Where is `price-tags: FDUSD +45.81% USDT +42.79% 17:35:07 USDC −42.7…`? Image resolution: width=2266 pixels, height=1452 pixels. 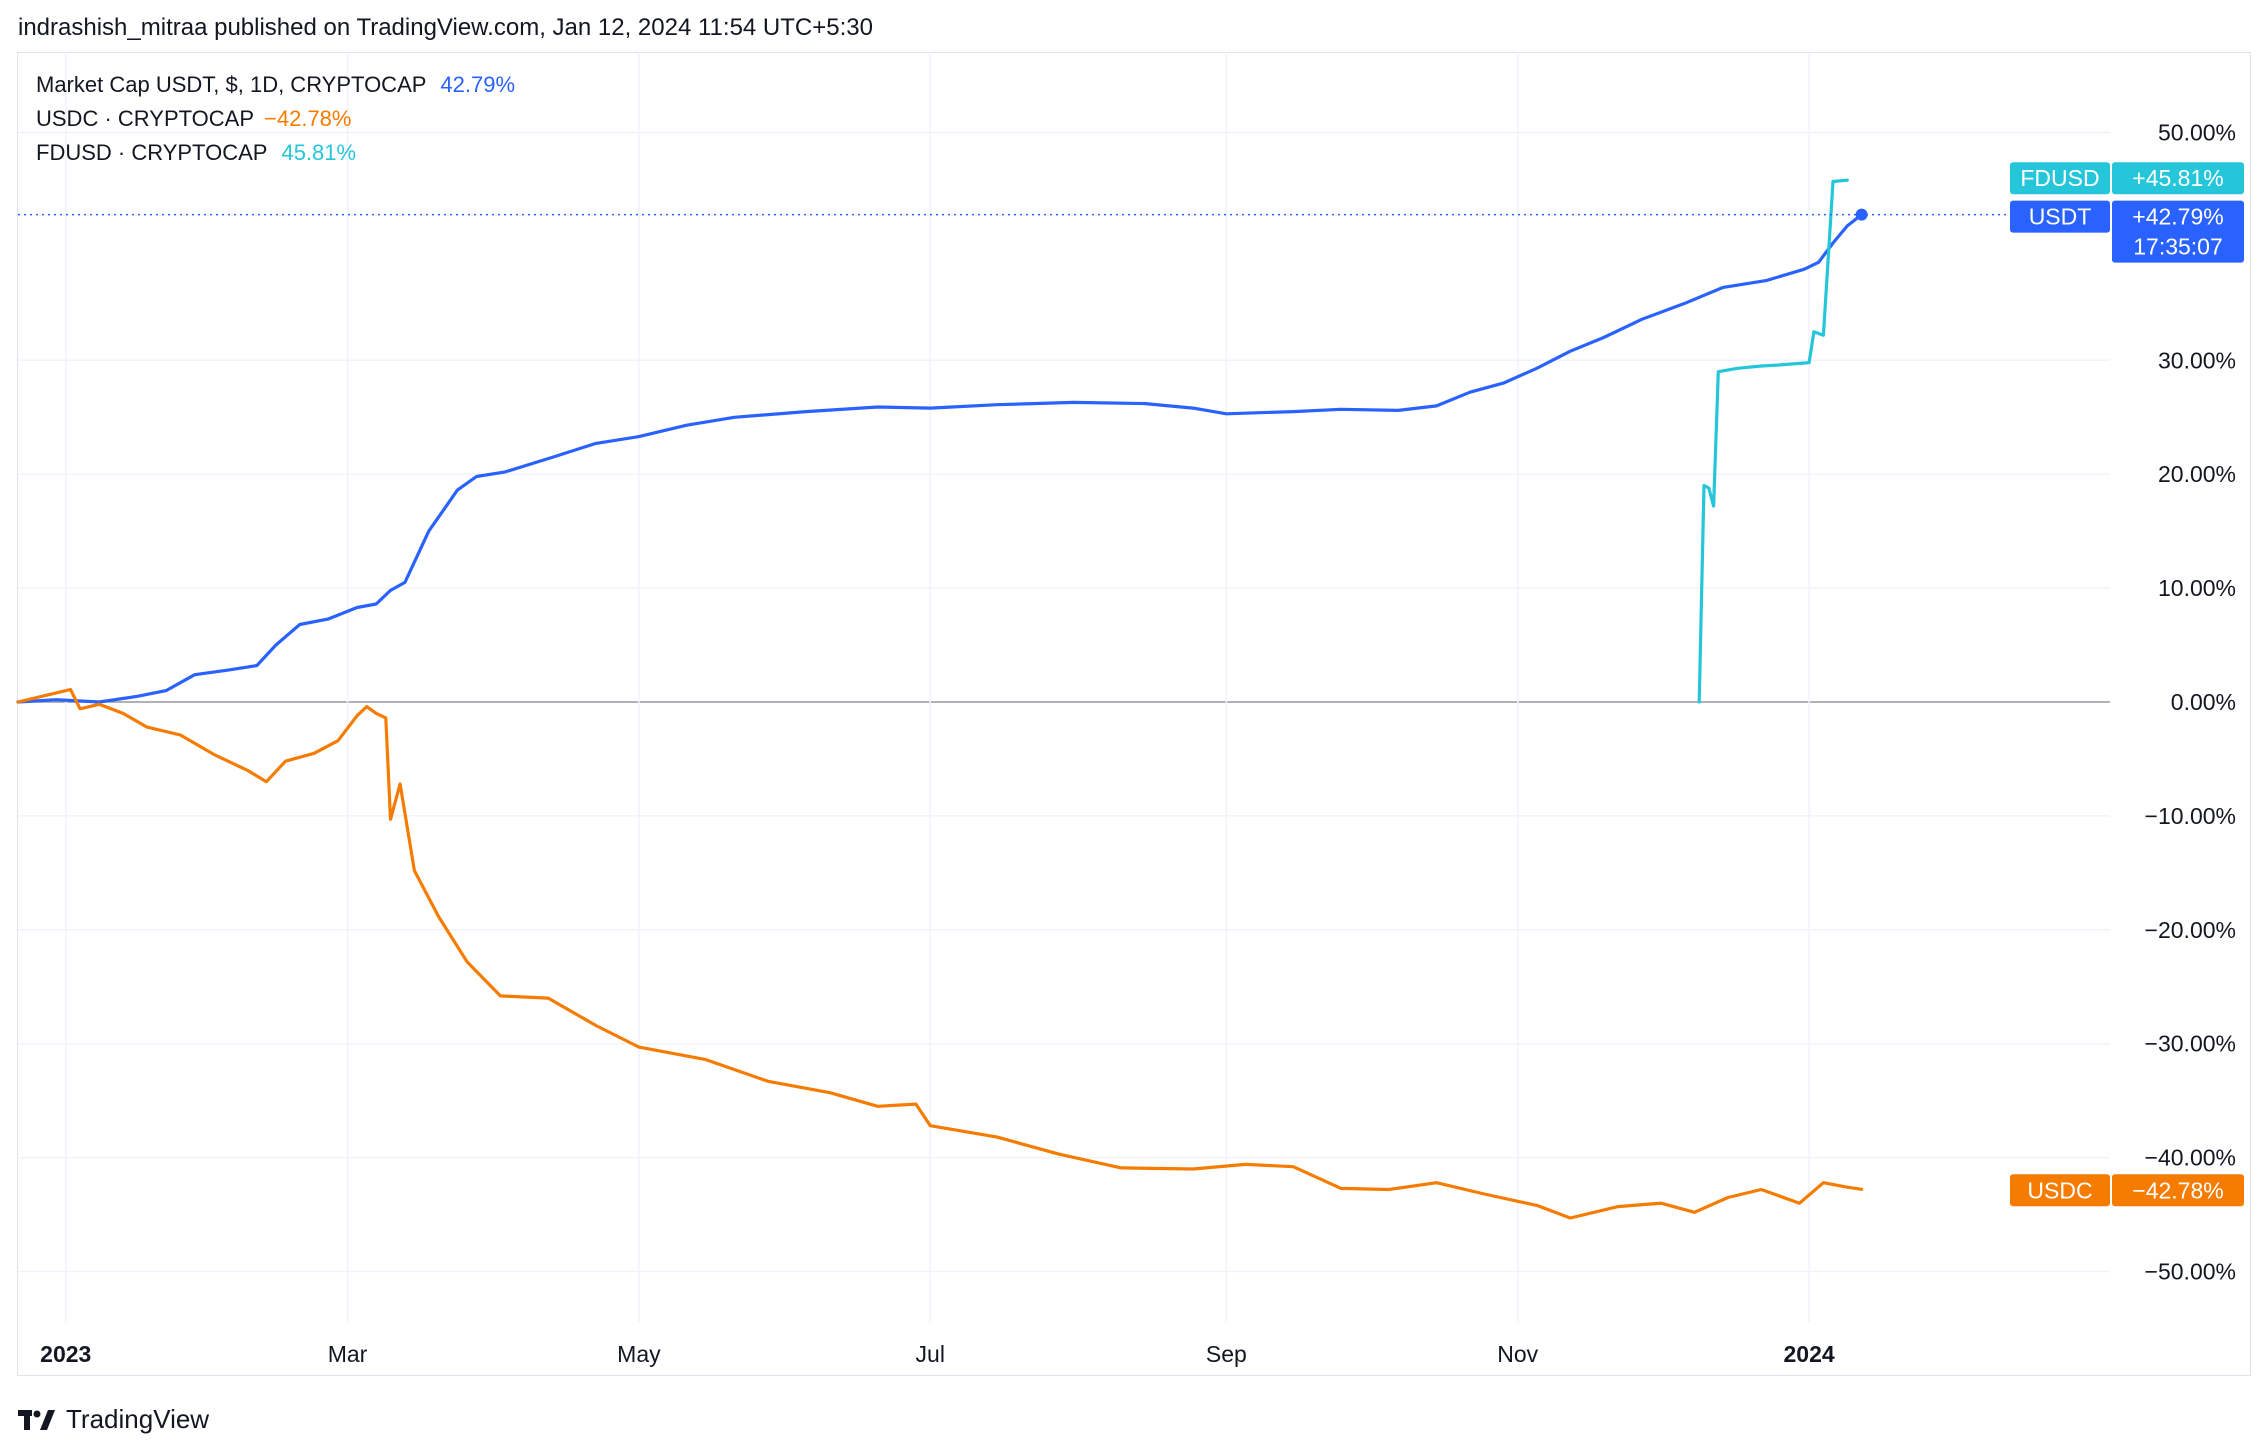
price-tags: FDUSD +45.81% USDT +42.79% 17:35:07 USDC −42.7… is located at coordinates (2127, 684).